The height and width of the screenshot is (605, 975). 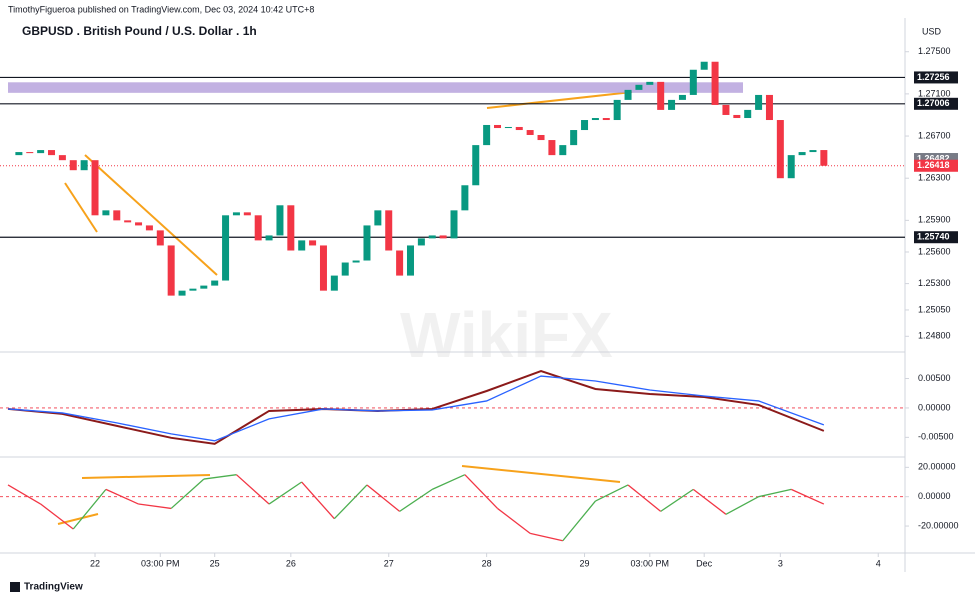 I want to click on x-tick-label: Dec, so click(x=704, y=563).